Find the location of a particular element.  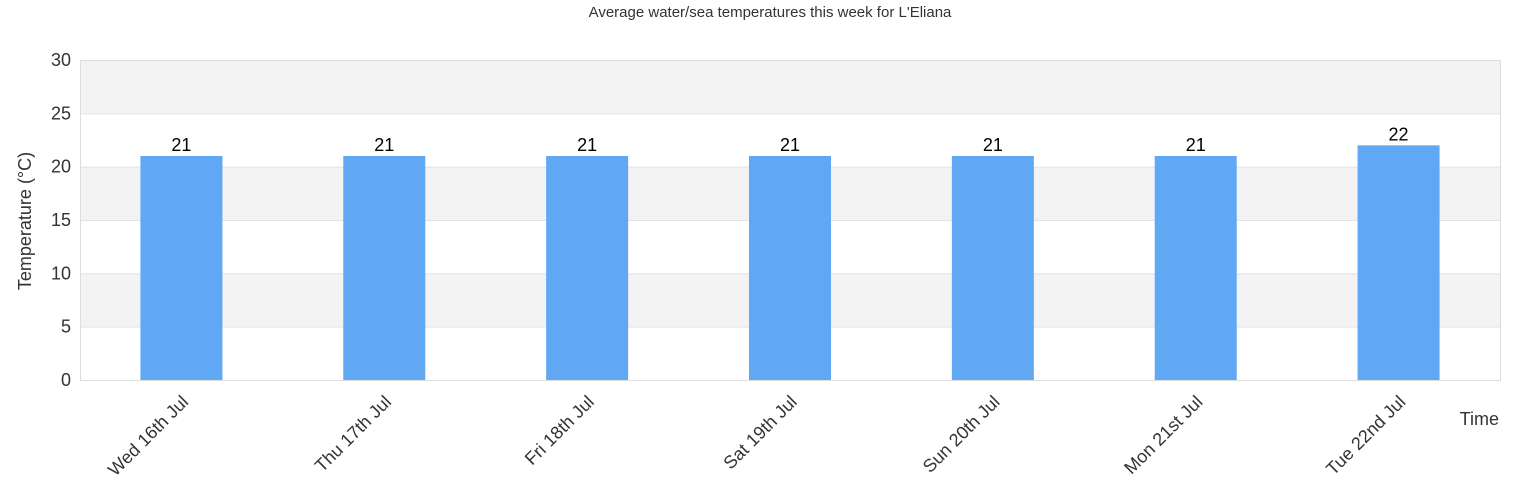

y-axis-title: Temperature (°C) is located at coordinates (25, 221).